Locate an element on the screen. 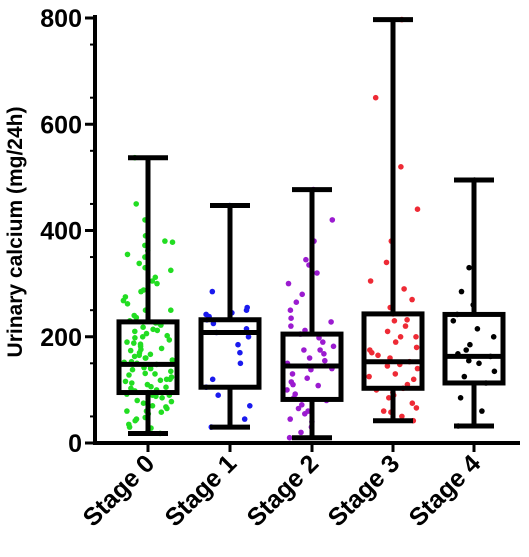  x-category-label: Stage 3 is located at coordinates (364, 490).